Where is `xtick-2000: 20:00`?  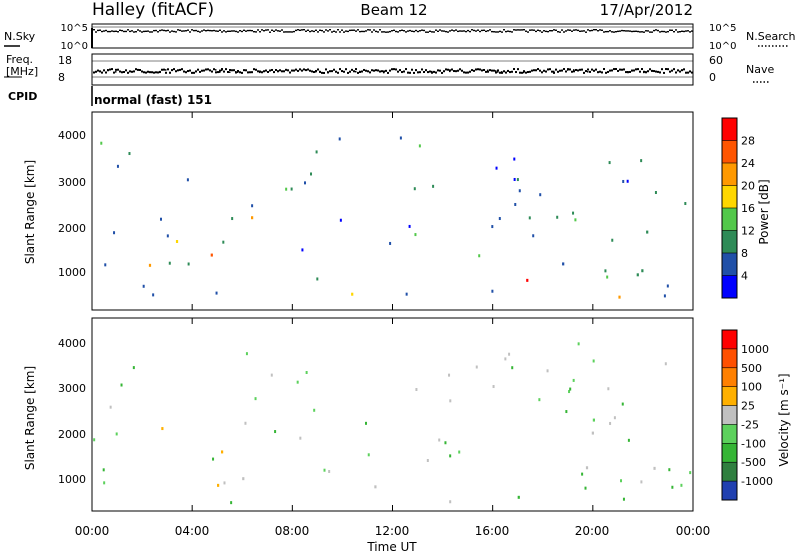
xtick-2000: 20:00 is located at coordinates (592, 531).